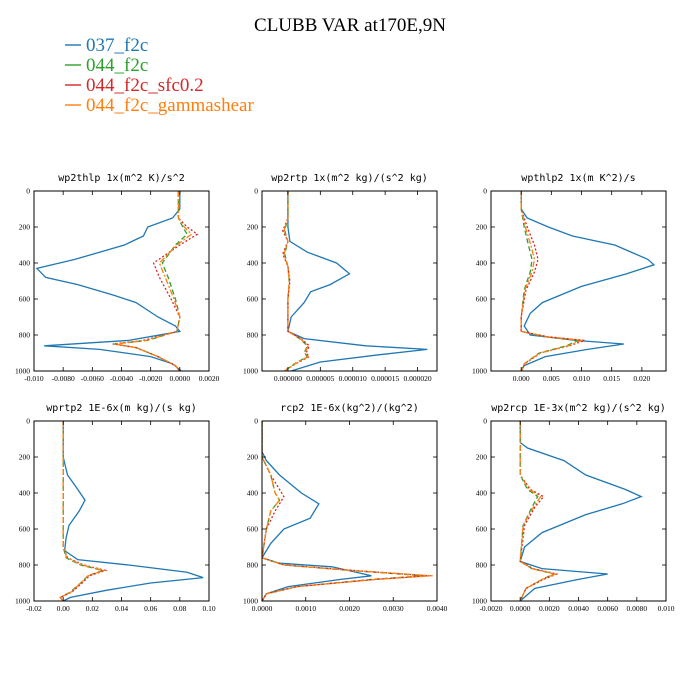  What do you see at coordinates (25, 493) in the screenshot?
I see `ytick-label-3-2: 400` at bounding box center [25, 493].